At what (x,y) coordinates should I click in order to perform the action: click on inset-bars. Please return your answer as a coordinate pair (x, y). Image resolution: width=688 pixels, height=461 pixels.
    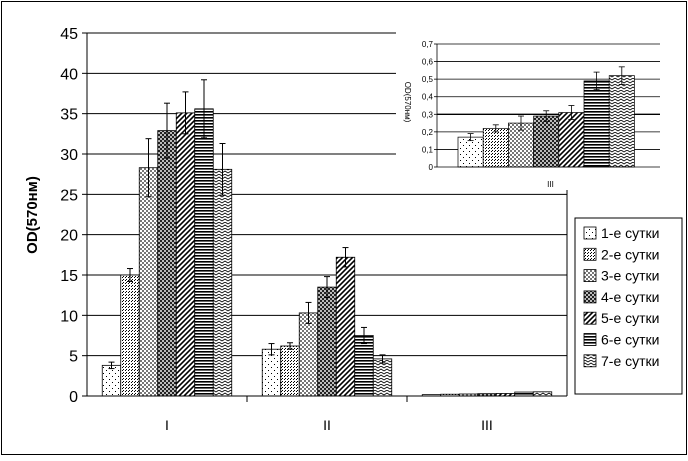
    Looking at the image, I should click on (546, 117).